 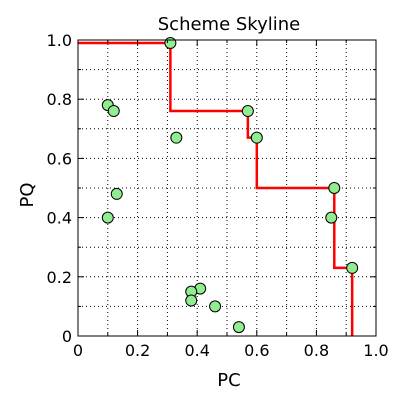 I want to click on y-tick-label: 0.8, so click(x=59, y=99).